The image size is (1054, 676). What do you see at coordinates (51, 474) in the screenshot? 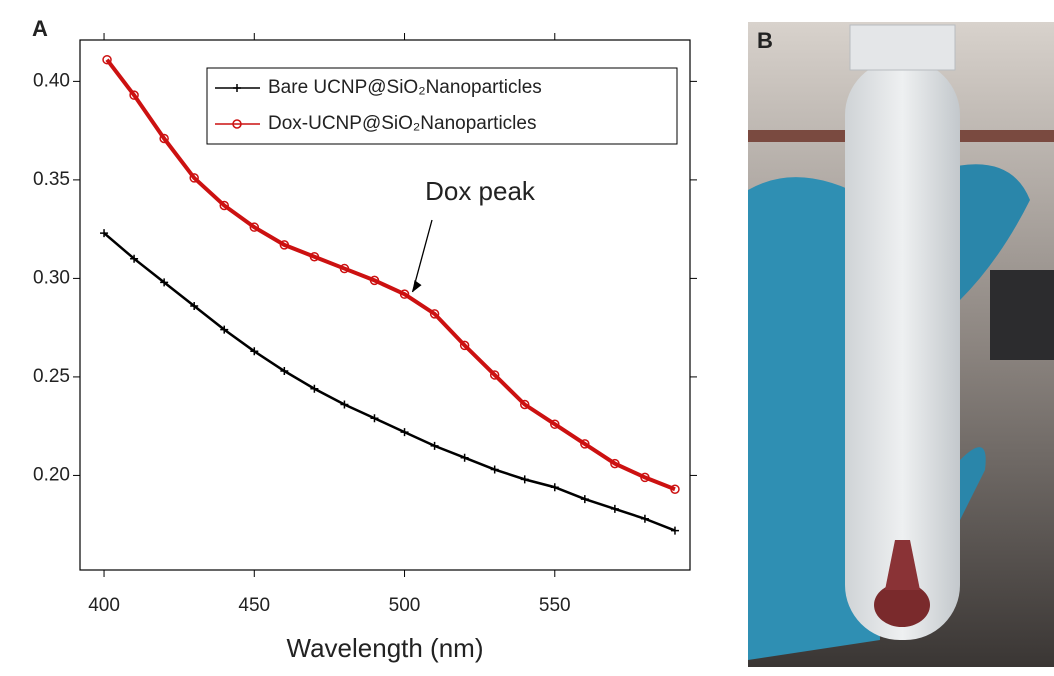
I see `y-tick-label: 0.20` at bounding box center [51, 474].